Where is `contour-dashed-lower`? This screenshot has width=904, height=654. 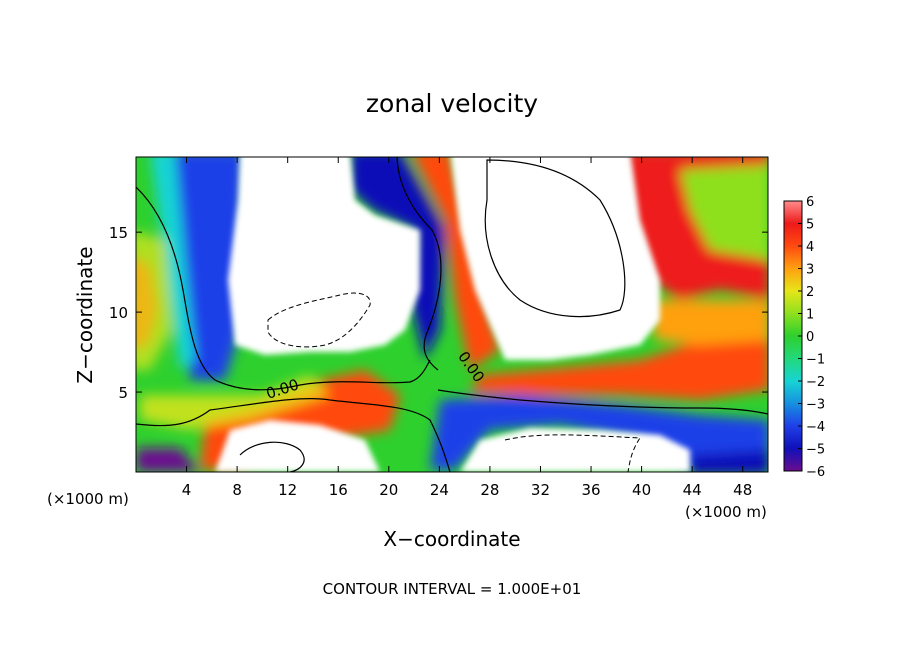 contour-dashed-lower is located at coordinates (572, 453).